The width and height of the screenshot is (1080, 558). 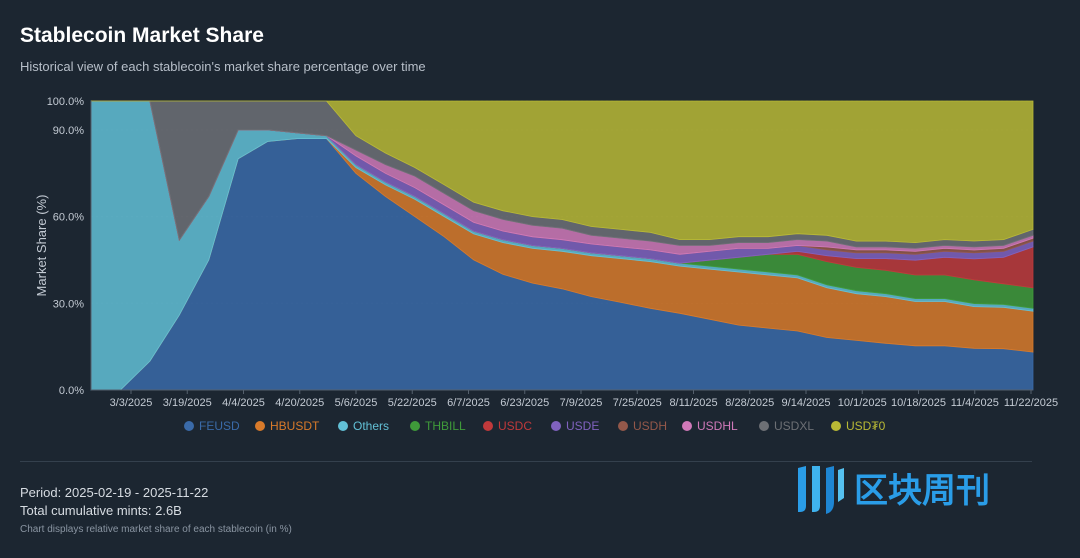 What do you see at coordinates (806, 403) in the screenshot?
I see `x-tick-label: 9/14/2025` at bounding box center [806, 403].